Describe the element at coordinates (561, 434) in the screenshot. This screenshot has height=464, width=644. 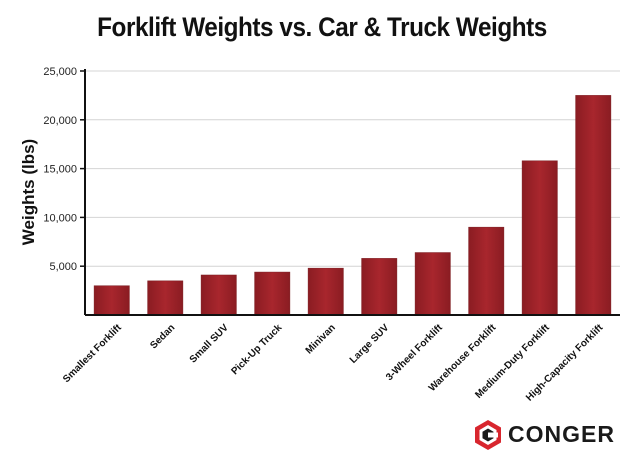
I see `brand-name: CONGER` at that location.